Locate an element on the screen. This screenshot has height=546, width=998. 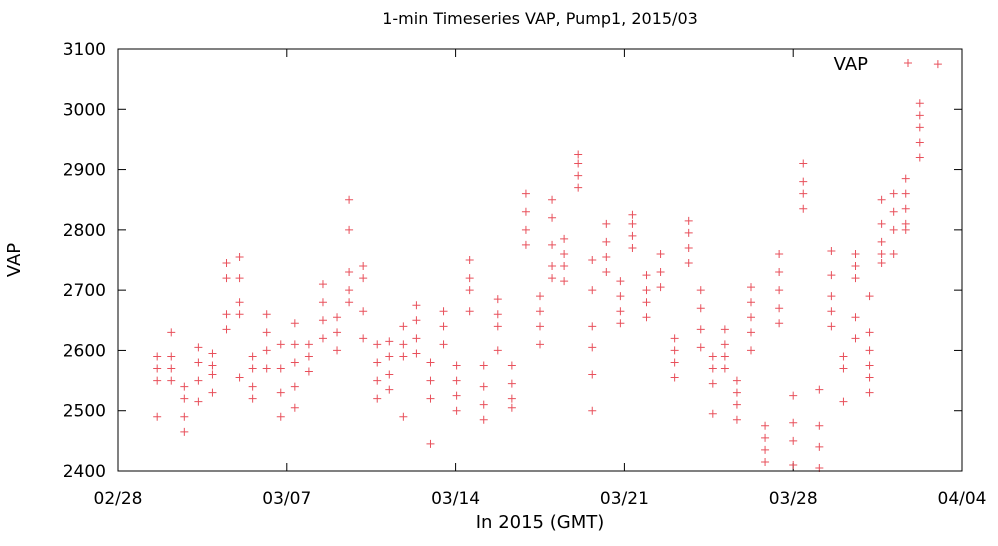
x-tick-label: 03/07 is located at coordinates (286, 499).